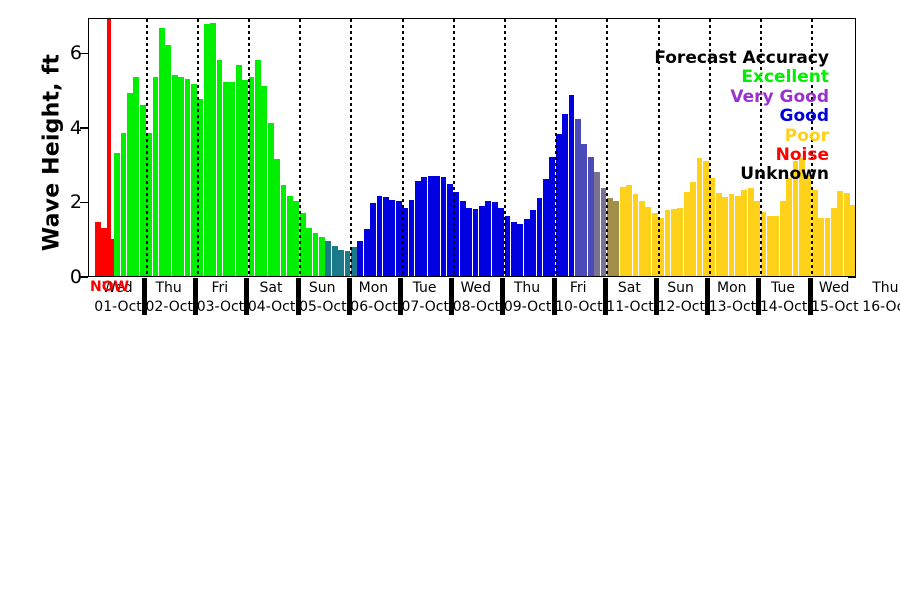 Image resolution: width=900 pixels, height=600 pixels. What do you see at coordinates (579, 298) in the screenshot?
I see `x-axis-day-label: Fri 10-Oct` at bounding box center [579, 298].